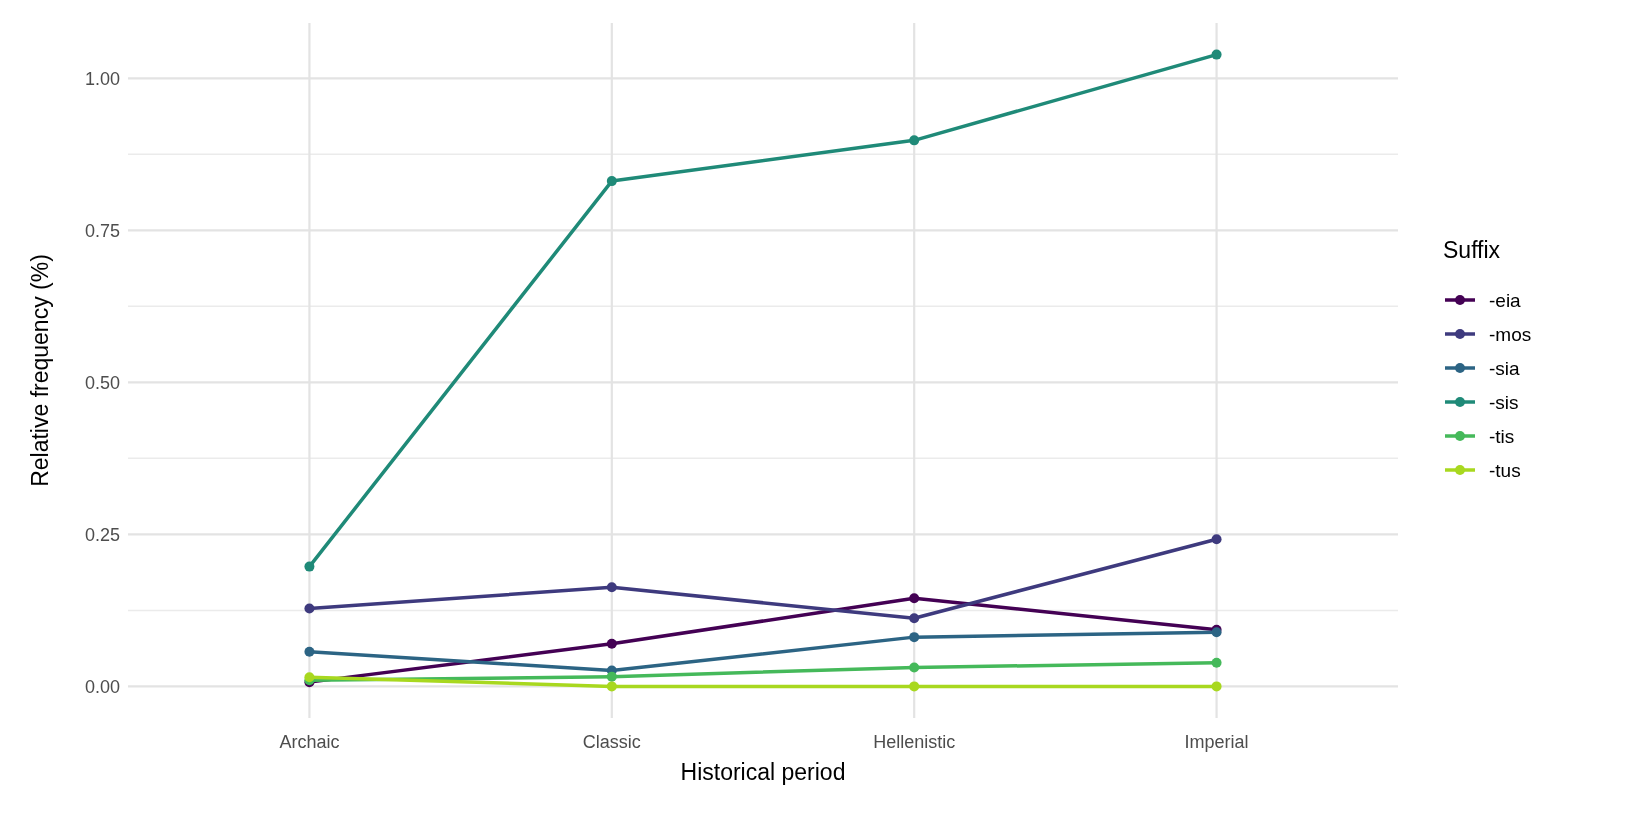  I want to click on legend-label: -mos, so click(1510, 334).